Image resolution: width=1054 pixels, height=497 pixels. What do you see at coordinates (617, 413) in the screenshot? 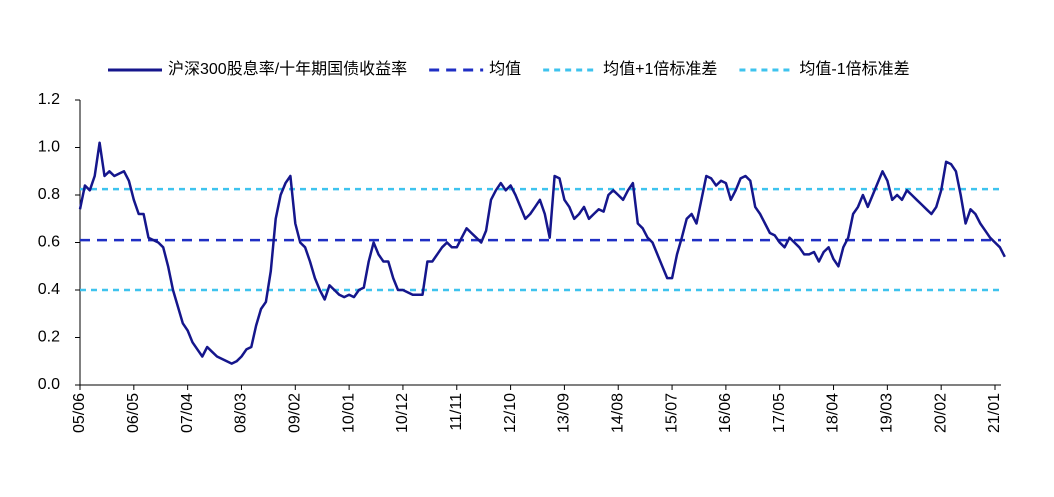
I see `x-tick-label: 14/08` at bounding box center [617, 413].